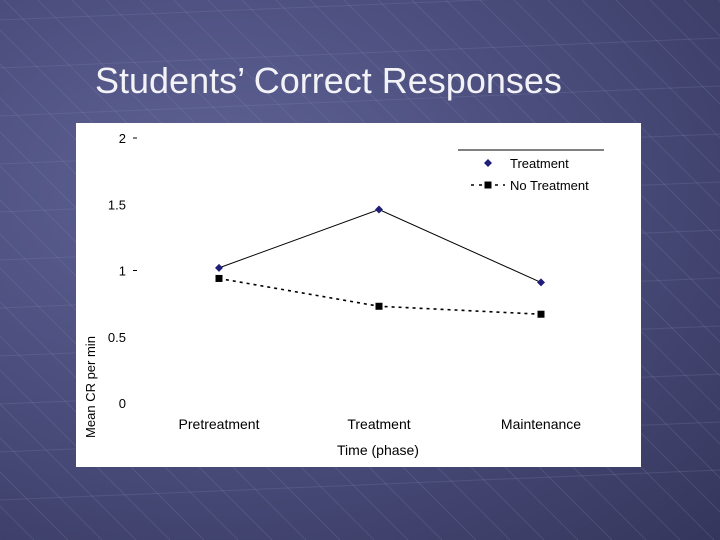 The height and width of the screenshot is (540, 720). I want to click on y-tick-label: 1.5, so click(117, 204).